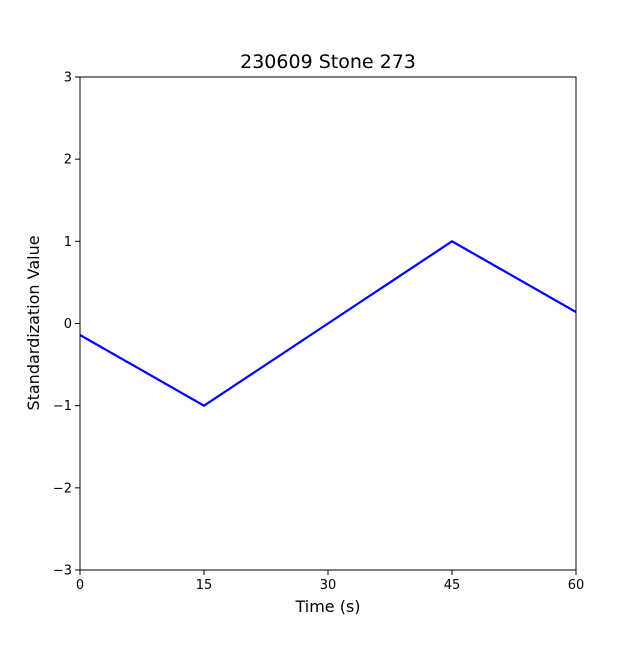  What do you see at coordinates (328, 585) in the screenshot?
I see `x-tick-label-30: 30` at bounding box center [328, 585].